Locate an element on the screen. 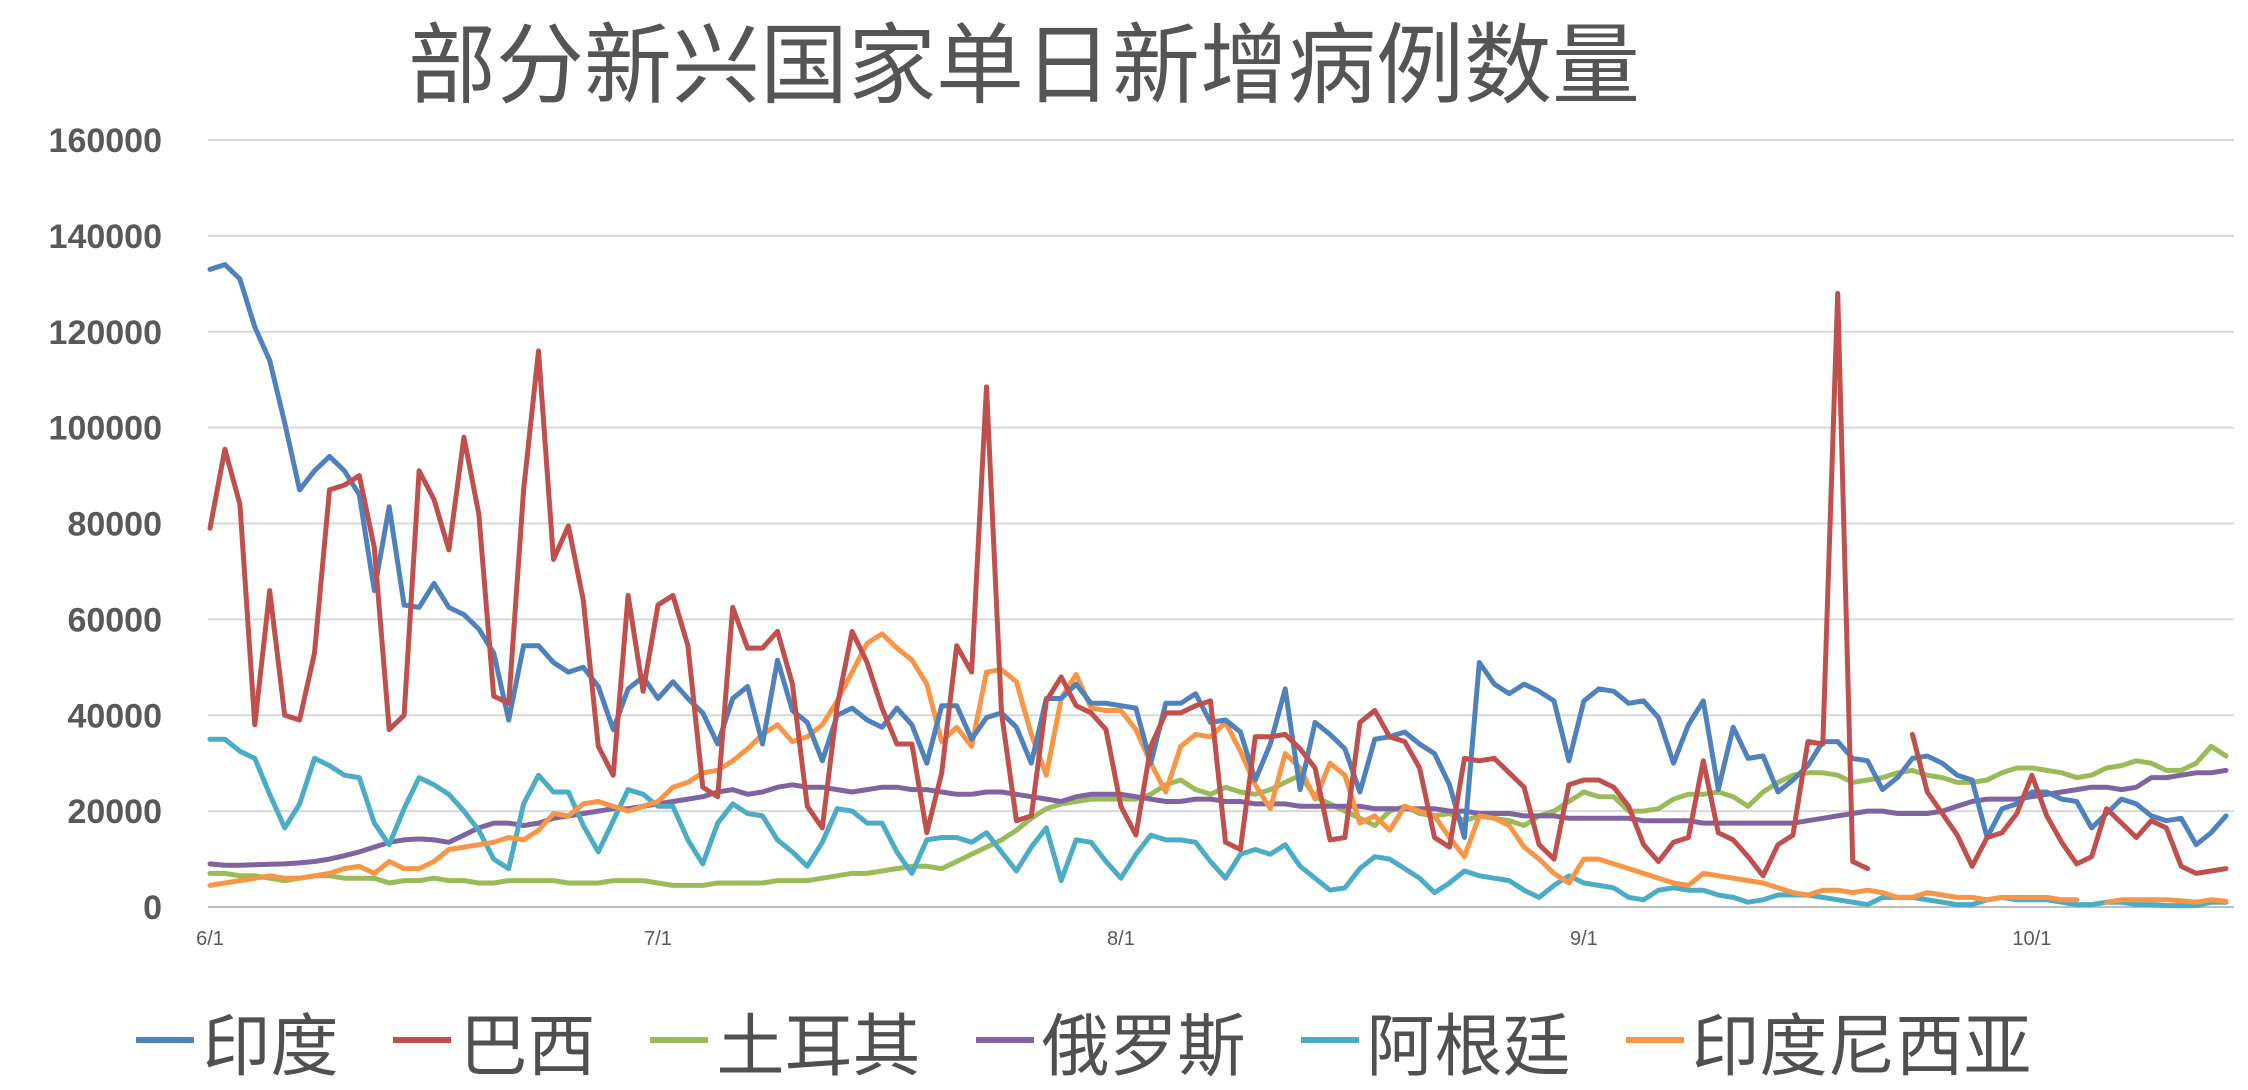  chart-title: 部分新兴国家单日新增病例数量 is located at coordinates (1023, 65).